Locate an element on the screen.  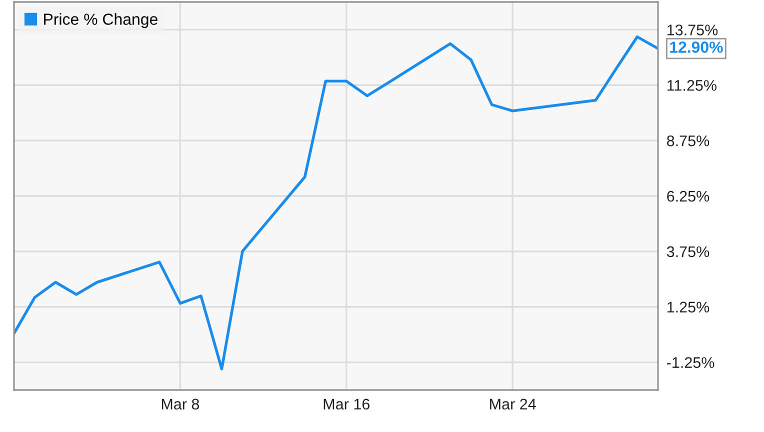
y-tick-label: -1.25% is located at coordinates (690, 362).